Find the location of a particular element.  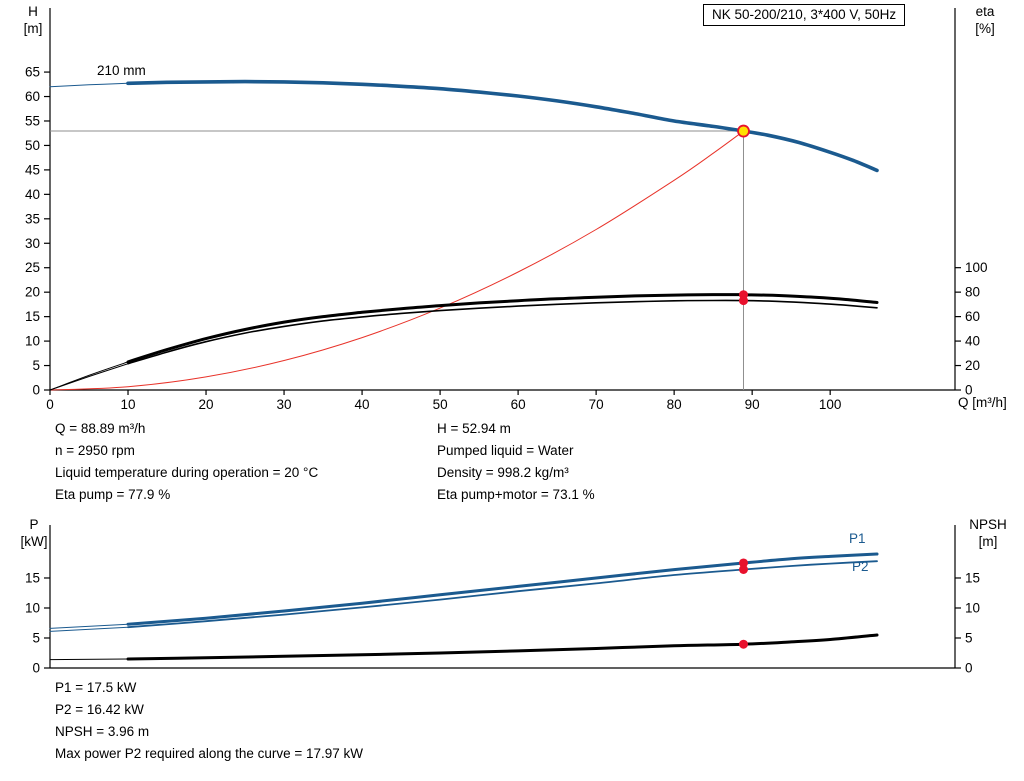

npsh-axis-label: NPSH [m] is located at coordinates (988, 533).